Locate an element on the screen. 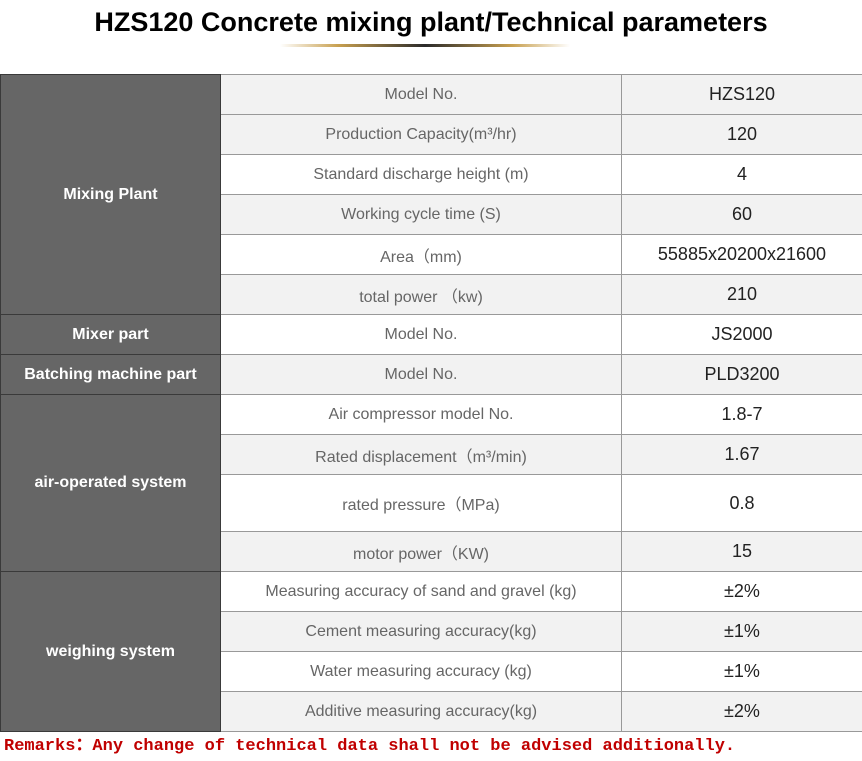 The image size is (862, 761). param-cell: Cement measuring accuracy(kg) is located at coordinates (421, 631).